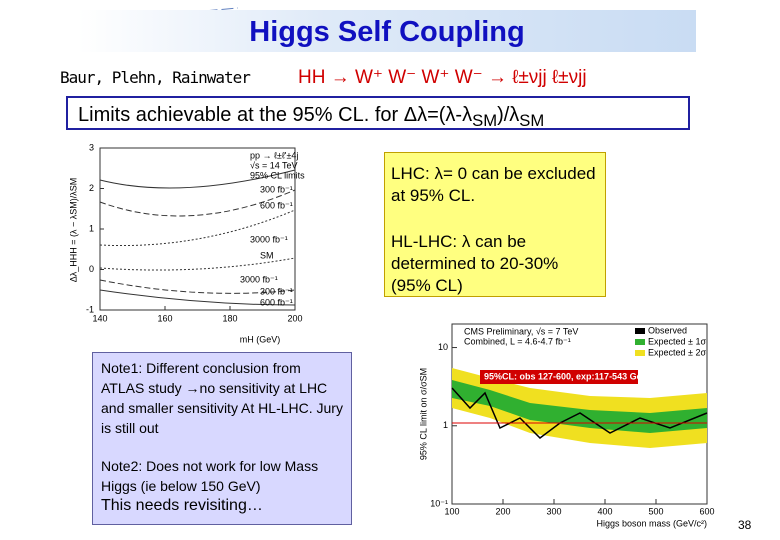  What do you see at coordinates (579, 413) in the screenshot?
I see `observed` at bounding box center [579, 413].